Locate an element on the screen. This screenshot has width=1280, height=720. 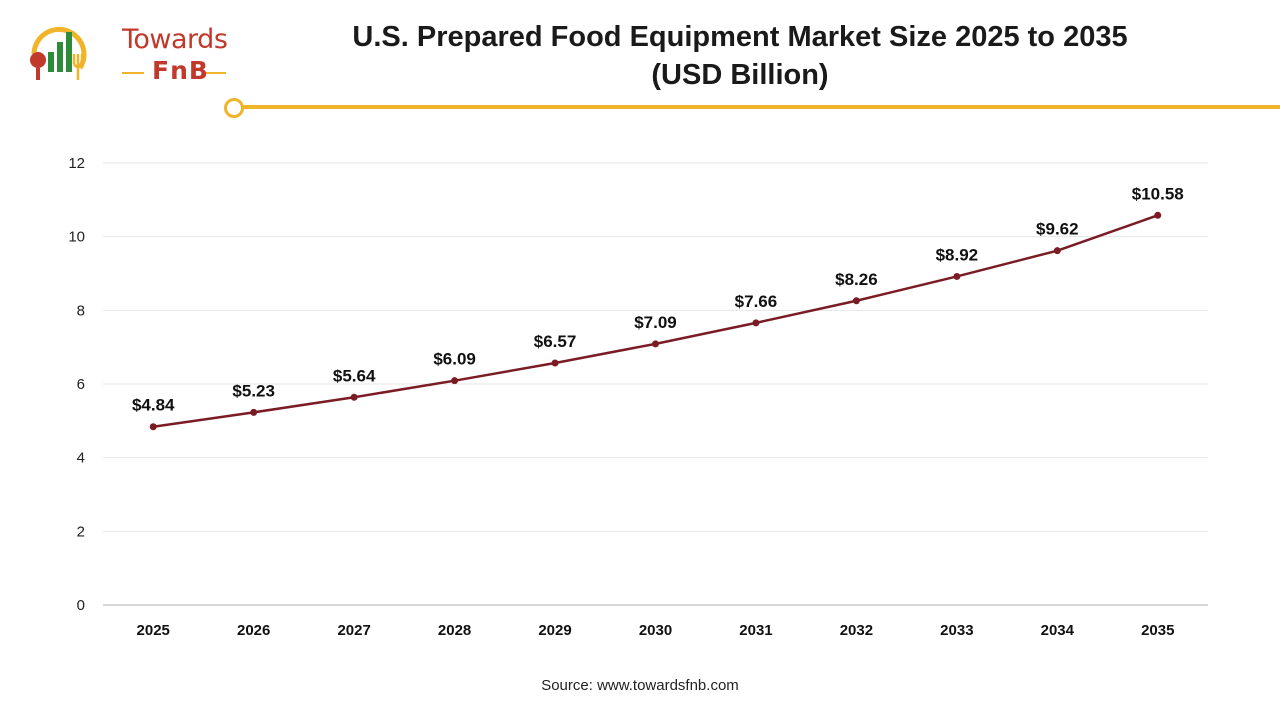
data-label: $5.64 is located at coordinates (354, 375).